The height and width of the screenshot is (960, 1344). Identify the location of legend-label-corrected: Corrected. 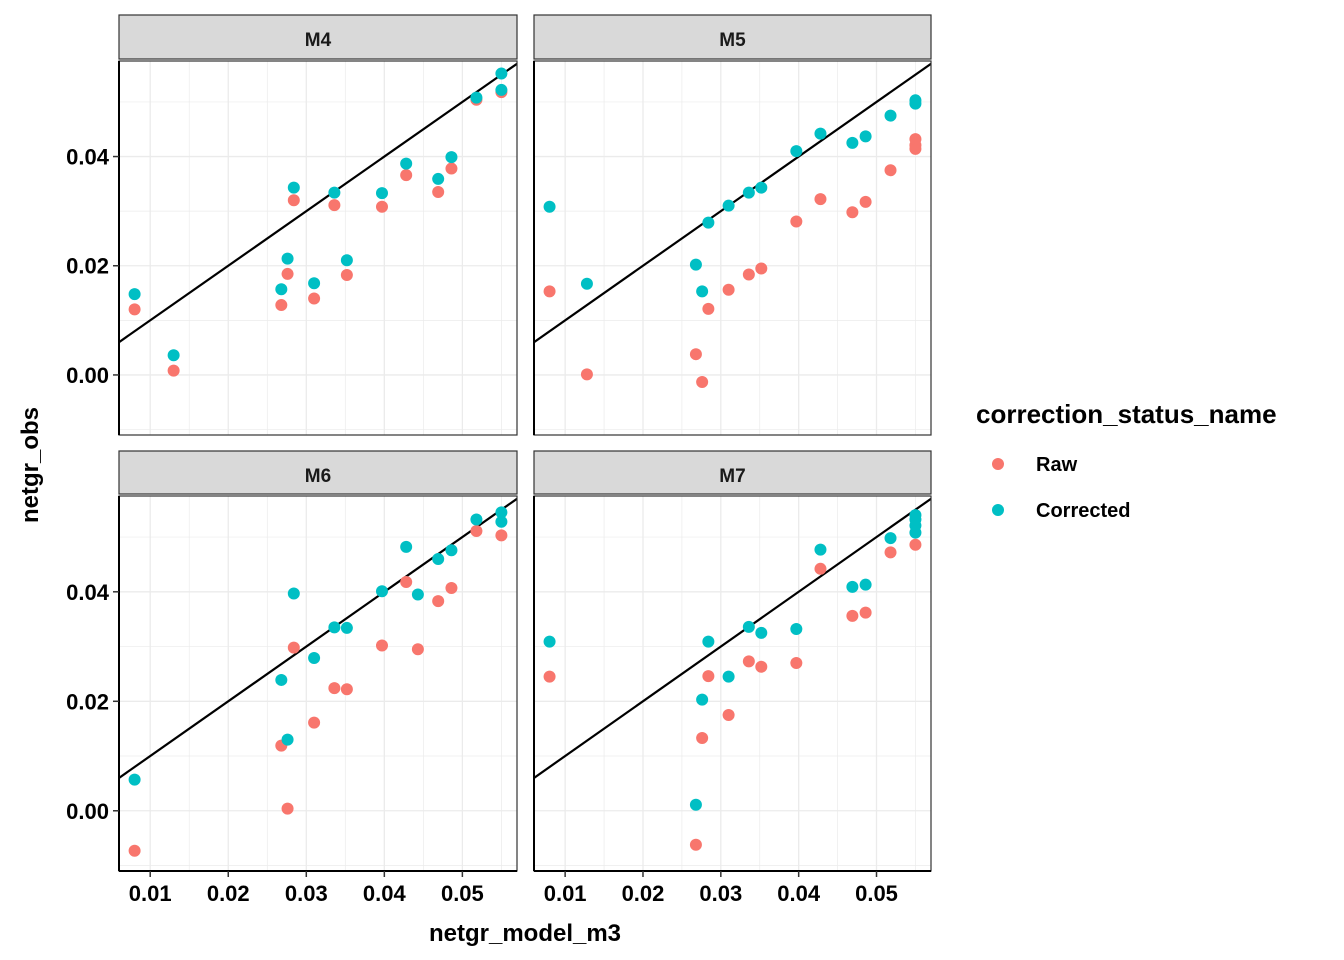
(1083, 511).